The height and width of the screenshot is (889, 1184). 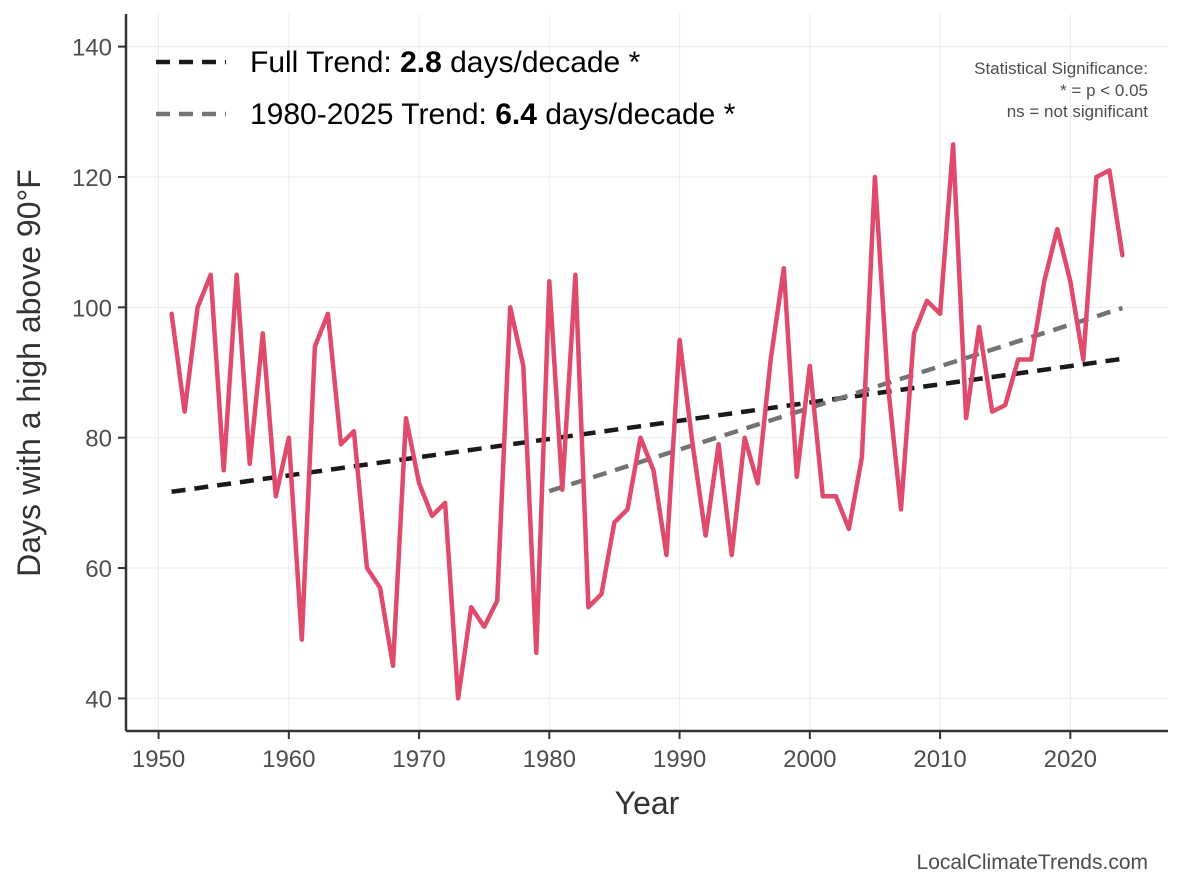 I want to click on x-tick-label: 1960, so click(x=288, y=759).